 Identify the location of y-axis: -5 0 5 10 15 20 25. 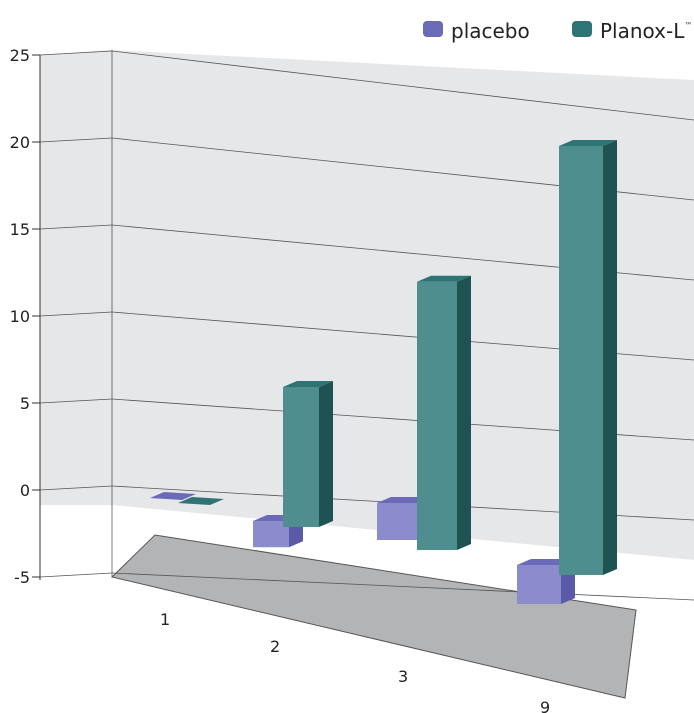
(25, 316).